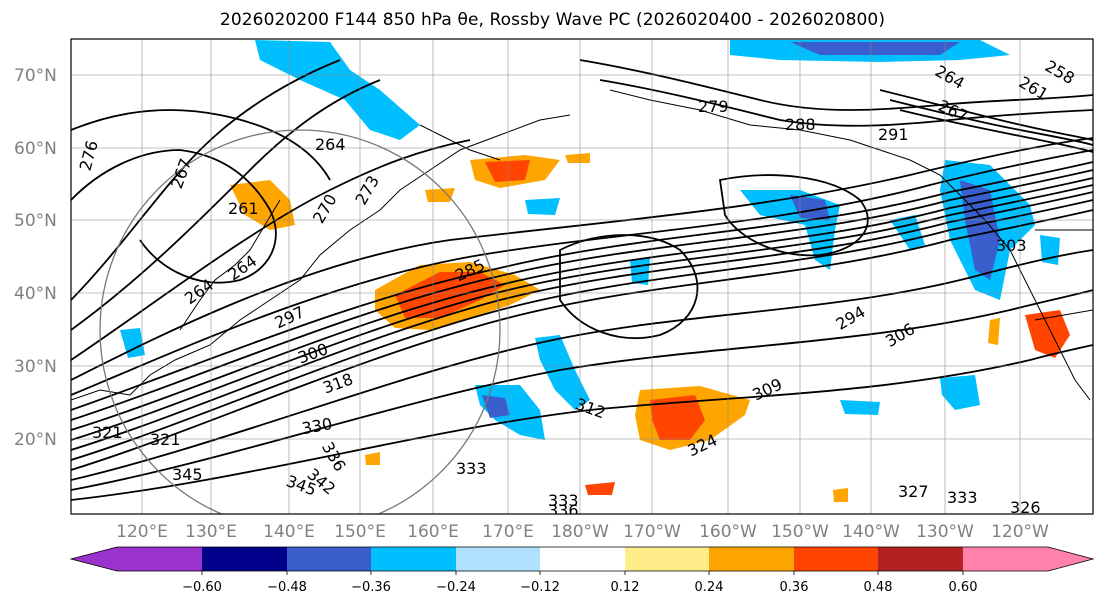  What do you see at coordinates (35, 440) in the screenshot?
I see `lat-label-20n: 20°N` at bounding box center [35, 440].